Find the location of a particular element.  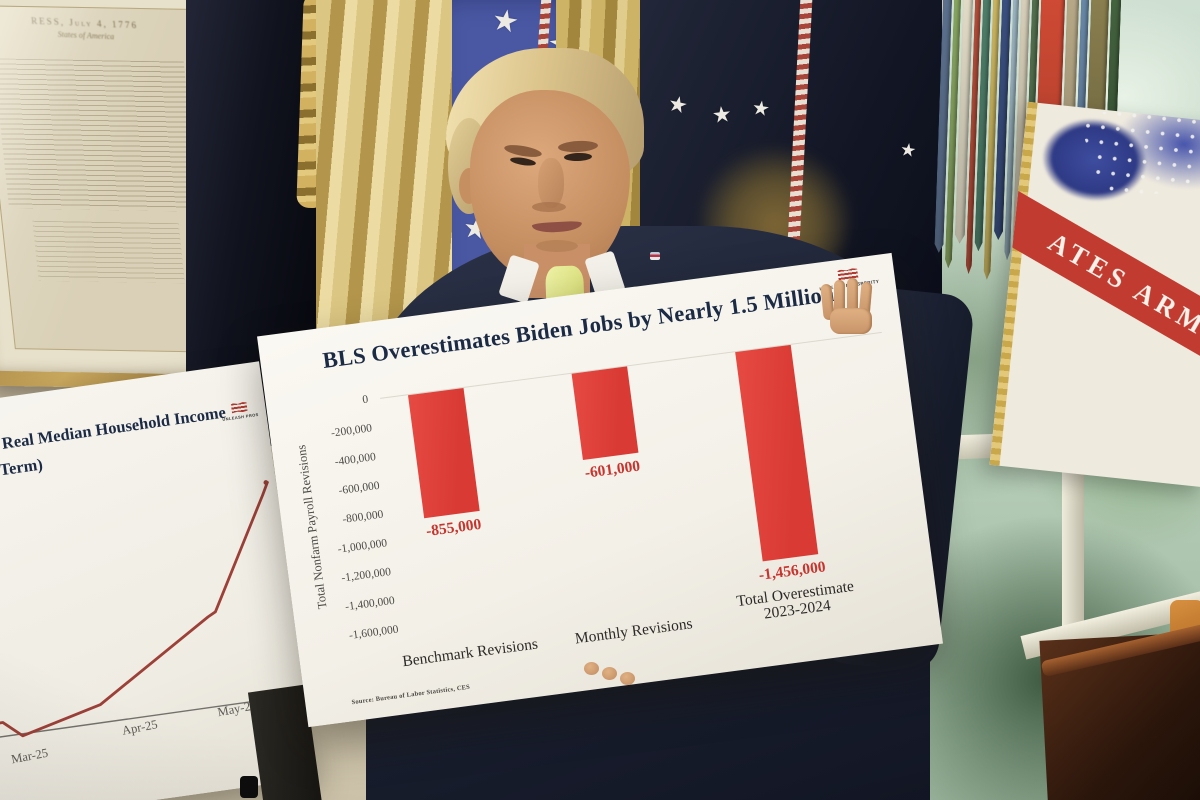

man-hand-gripping-poster is located at coordinates (849, 311).